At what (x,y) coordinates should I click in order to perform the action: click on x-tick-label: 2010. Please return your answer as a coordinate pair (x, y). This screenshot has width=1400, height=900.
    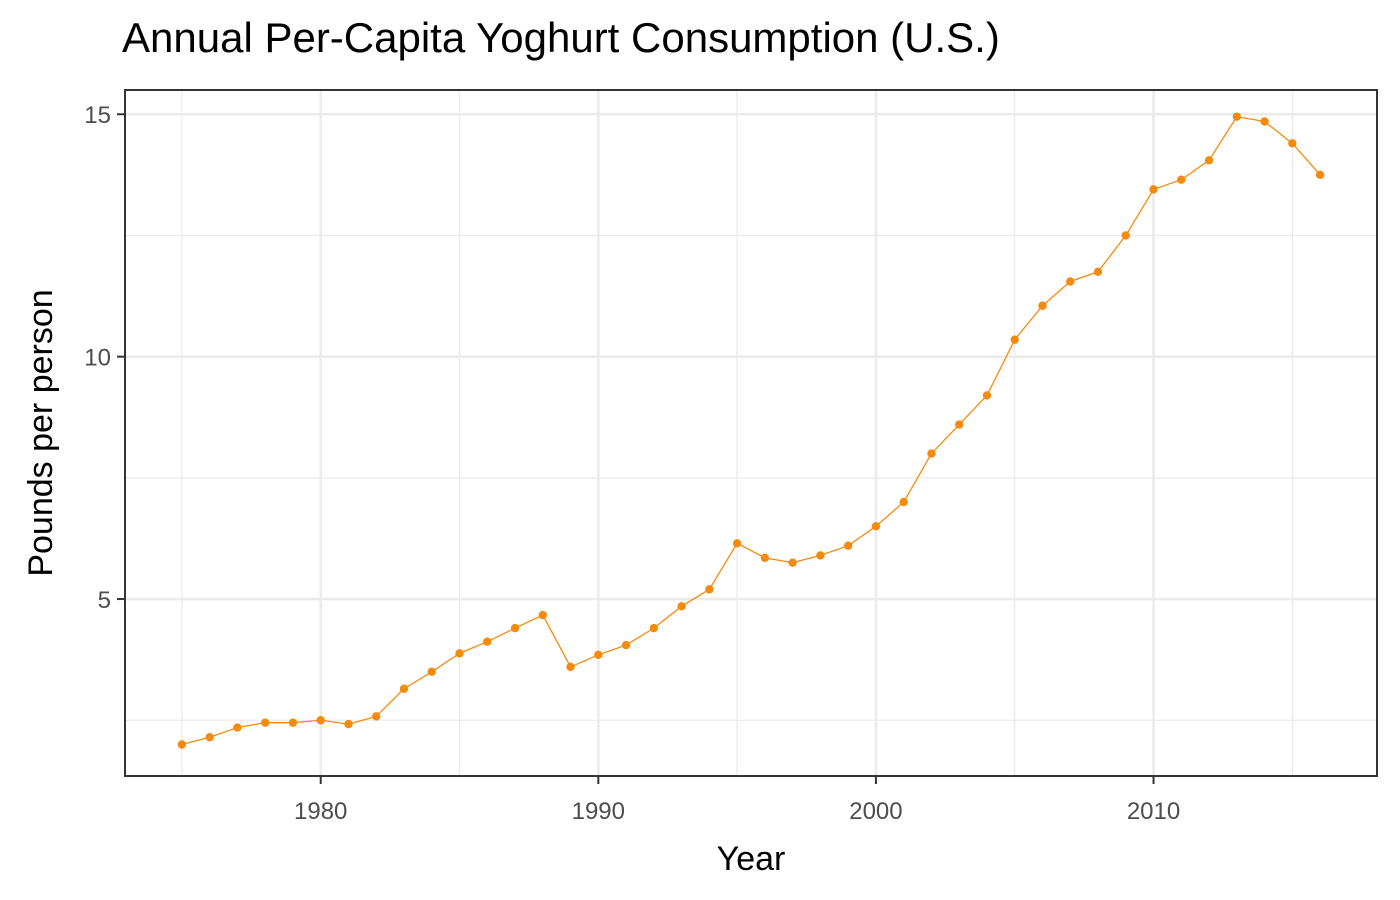
    Looking at the image, I should click on (1153, 811).